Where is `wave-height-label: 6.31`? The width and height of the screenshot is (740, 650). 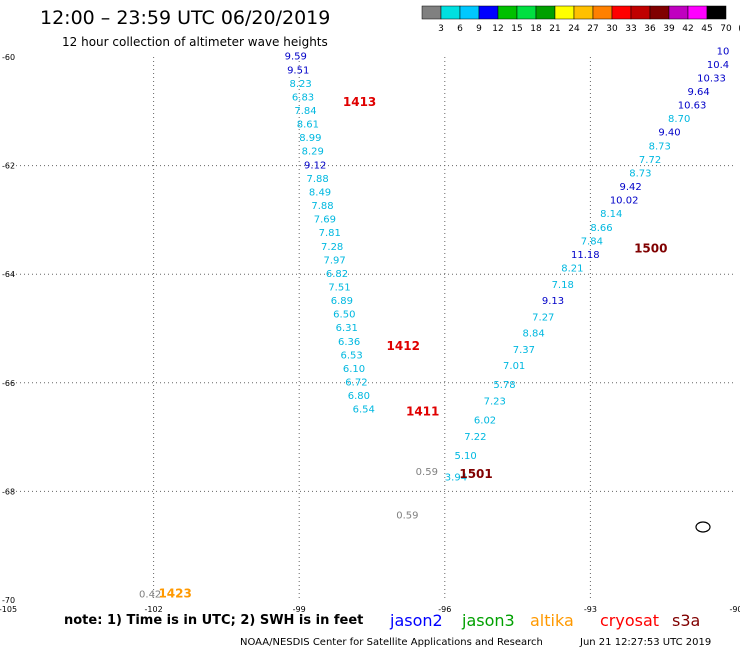
wave-height-label: 6.31 is located at coordinates (347, 328).